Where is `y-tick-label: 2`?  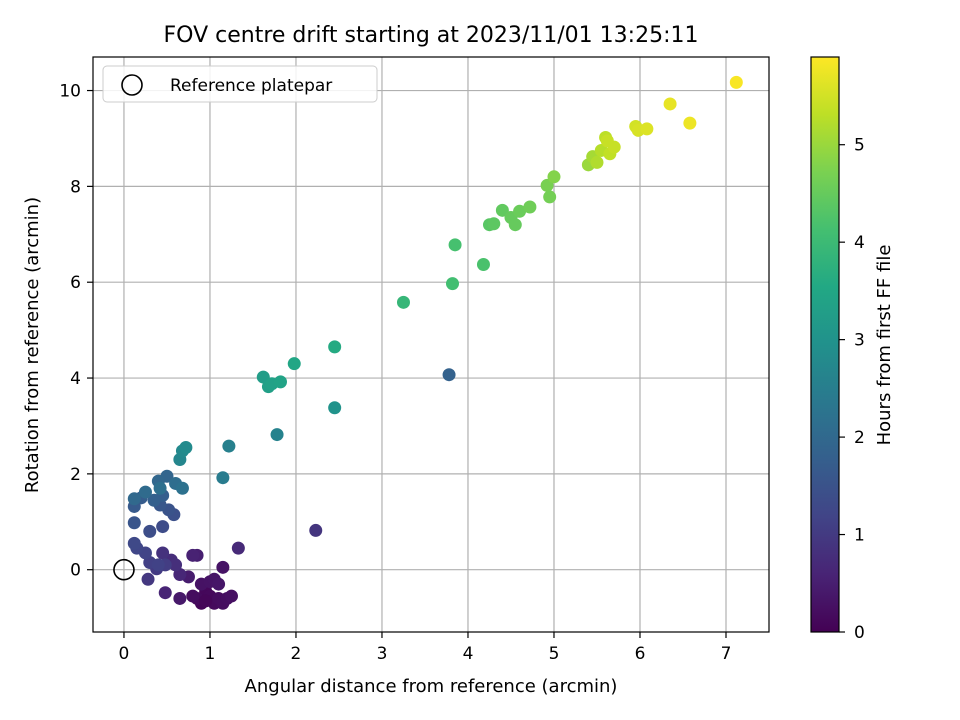 y-tick-label: 2 is located at coordinates (75, 475).